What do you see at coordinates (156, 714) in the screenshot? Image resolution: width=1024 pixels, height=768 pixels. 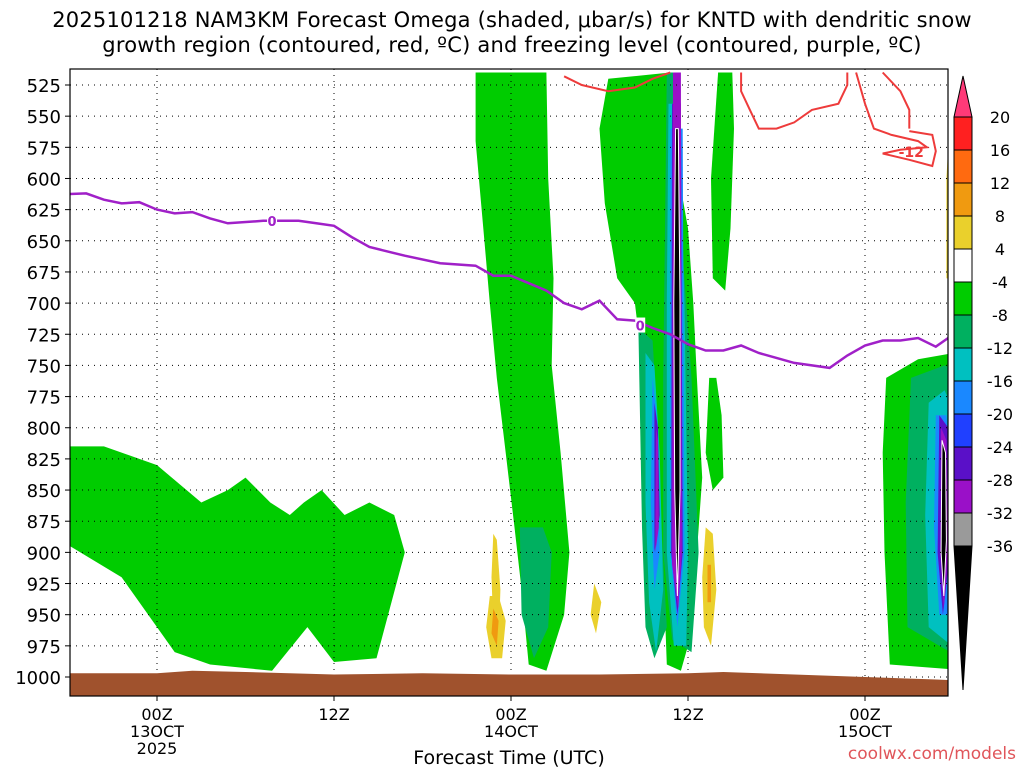 I see `x-tick-label-0-0: 00Z` at bounding box center [156, 714].